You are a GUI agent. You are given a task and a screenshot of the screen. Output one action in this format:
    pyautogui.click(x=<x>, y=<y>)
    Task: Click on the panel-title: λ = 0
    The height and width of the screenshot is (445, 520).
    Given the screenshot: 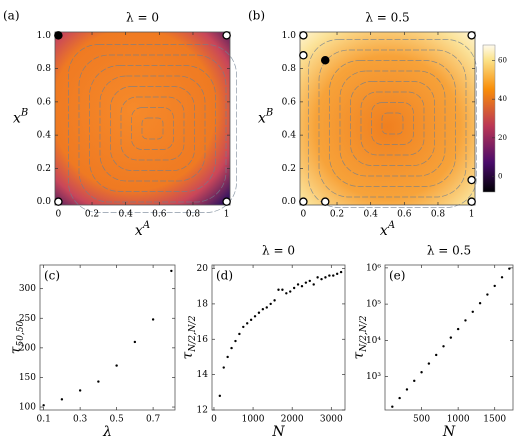 What is the action you would take?
    pyautogui.click(x=278, y=251)
    